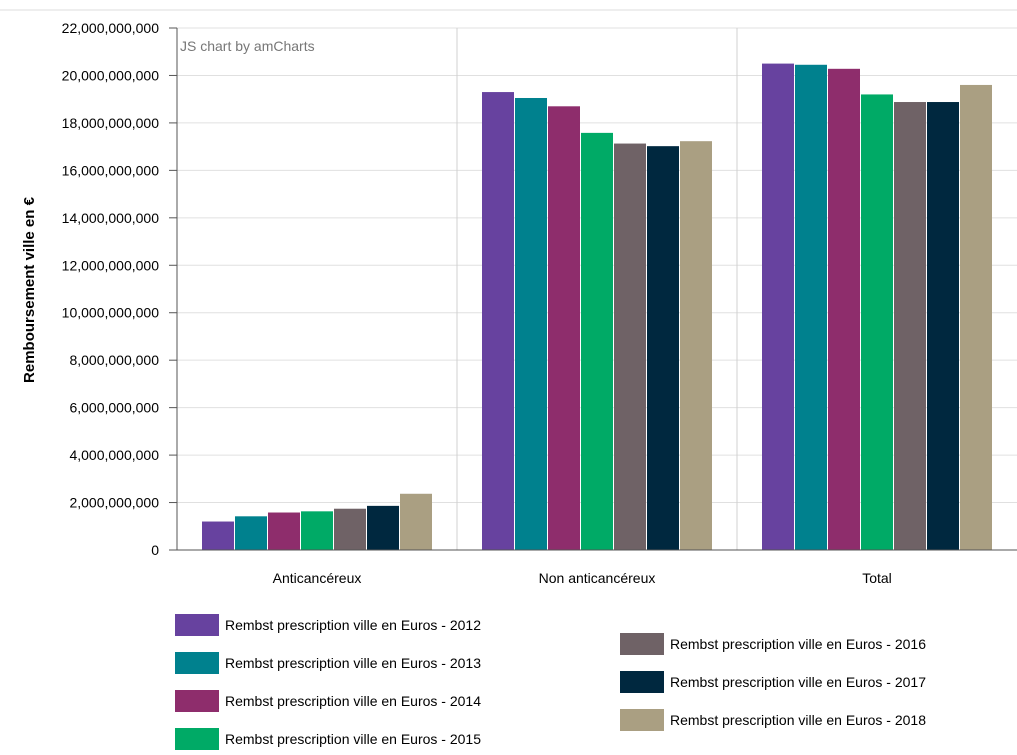 The height and width of the screenshot is (755, 1017). What do you see at coordinates (111, 265) in the screenshot?
I see `y-tick-label: 12,000,000,000` at bounding box center [111, 265].